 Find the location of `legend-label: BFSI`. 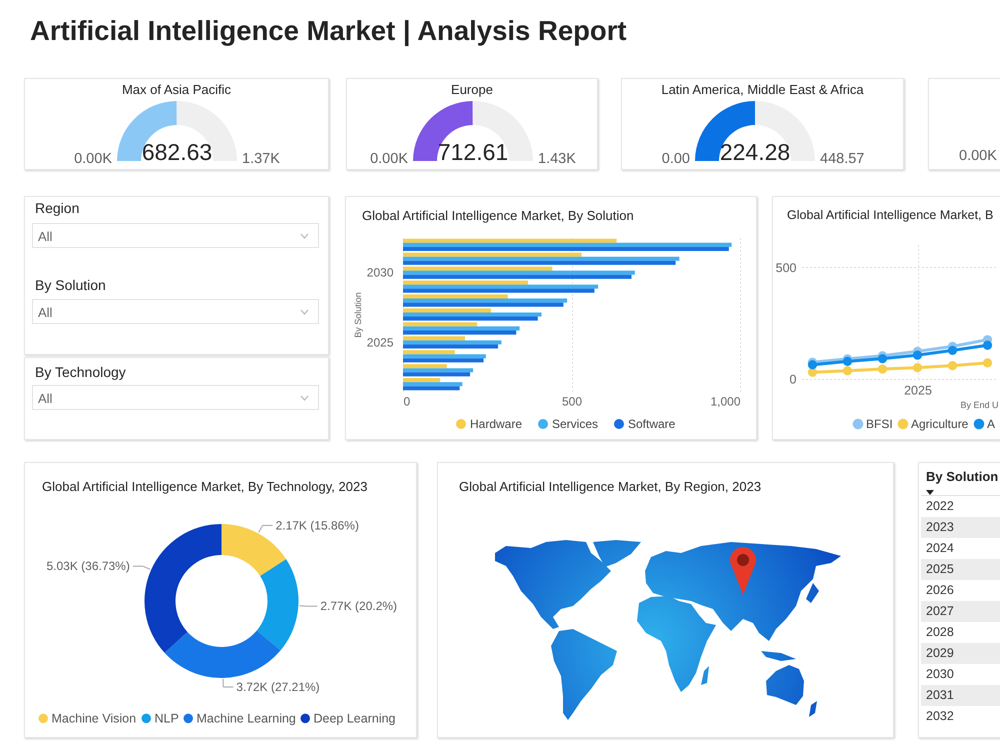

legend-label: BFSI is located at coordinates (879, 424).